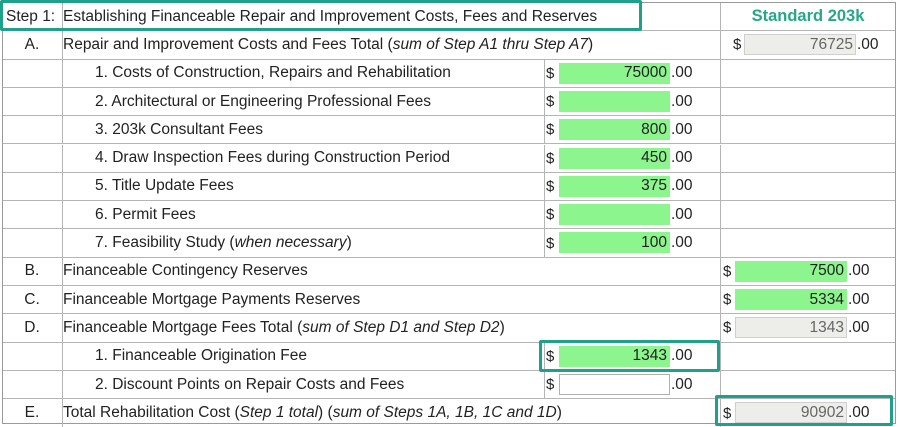 This screenshot has width=900, height=427. Describe the element at coordinates (179, 129) in the screenshot. I see `description-text: 3. 203k Consultant Fees` at that location.